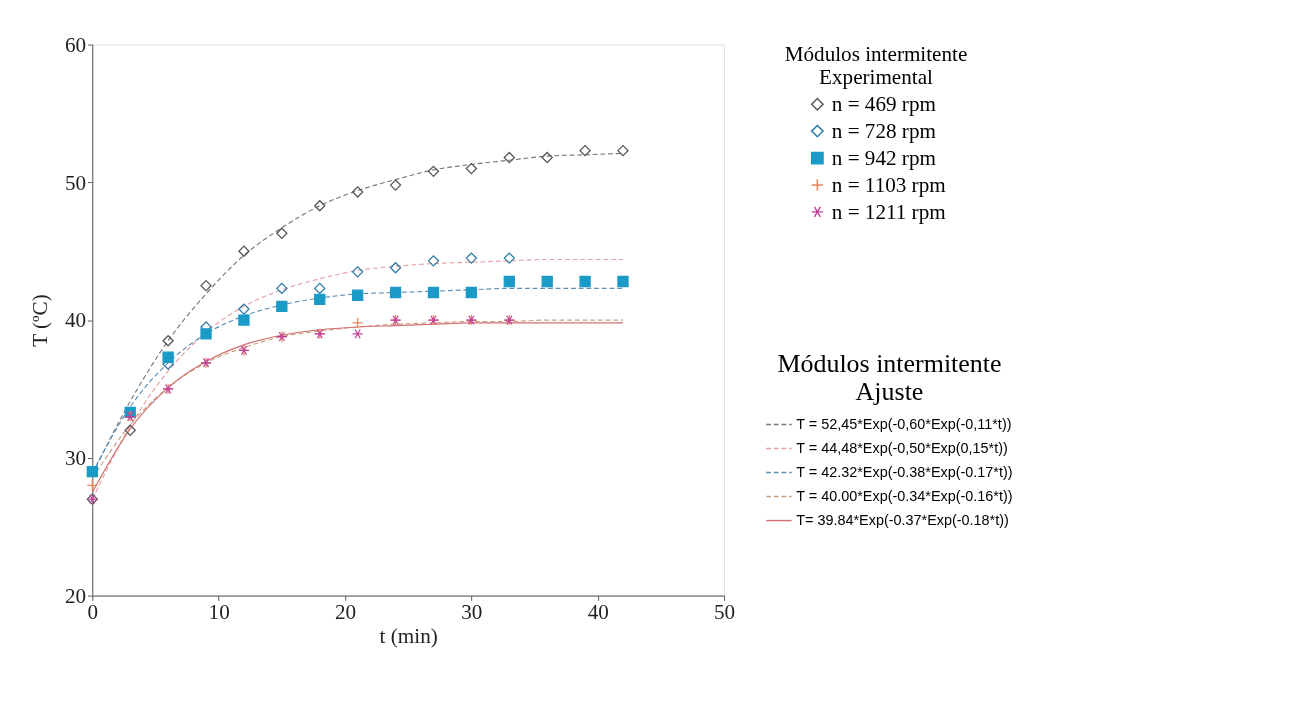 The height and width of the screenshot is (703, 1302). I want to click on legend-label: T = 40.00*Exp(-0.34*Exp(-0.16*t)), so click(904, 496).